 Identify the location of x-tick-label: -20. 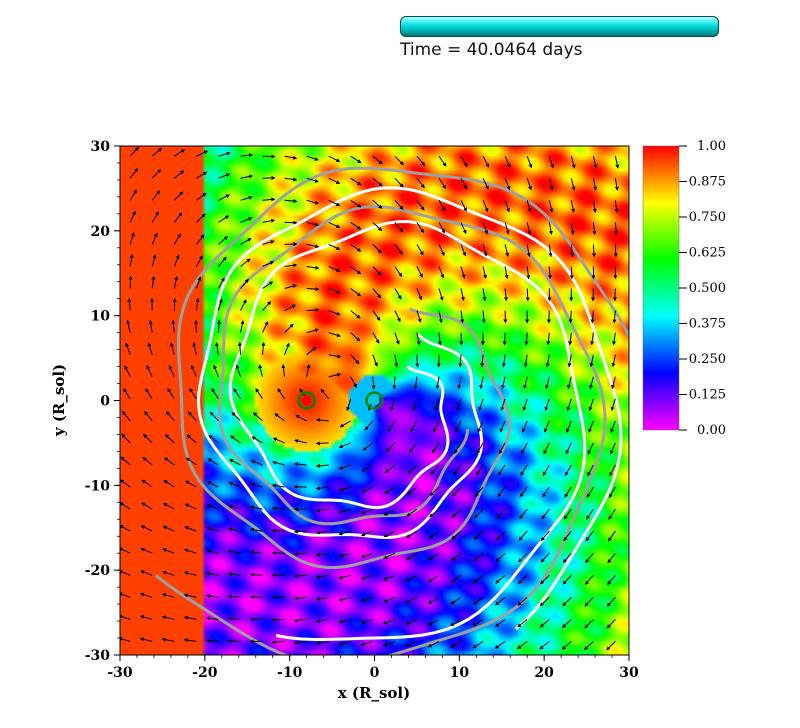
(205, 673).